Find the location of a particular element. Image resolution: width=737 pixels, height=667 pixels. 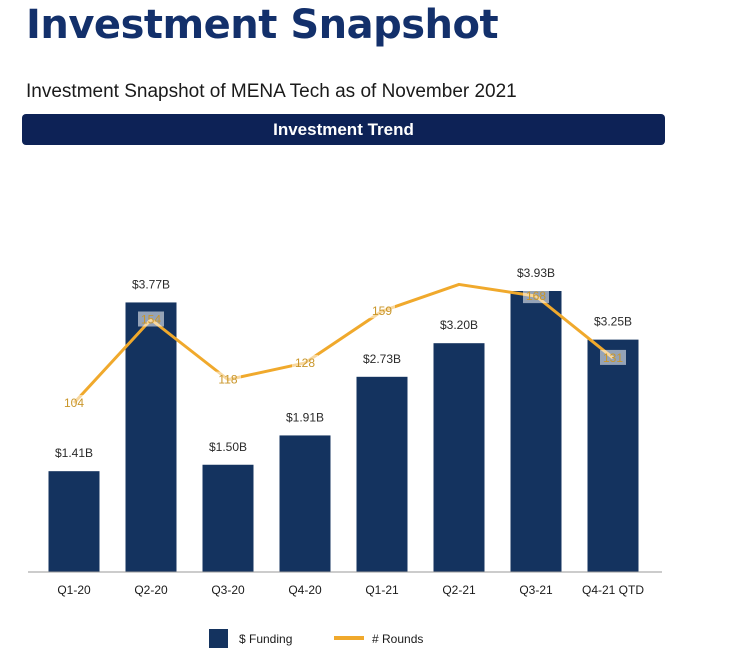

x-tick-label: Q2-20 is located at coordinates (151, 590).